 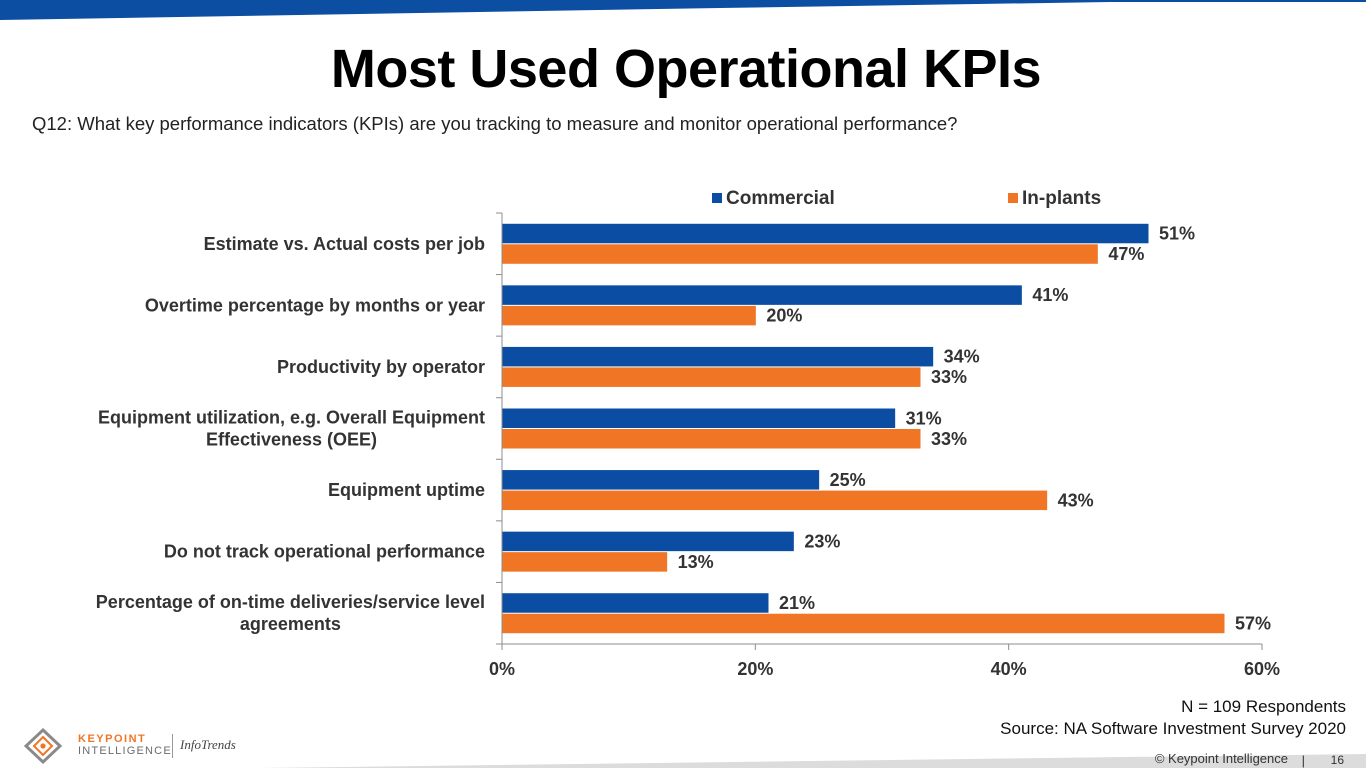 I want to click on keypoint-logo: KEYPOINT INTELLIGENCE InfoTrends, so click(x=144, y=746).